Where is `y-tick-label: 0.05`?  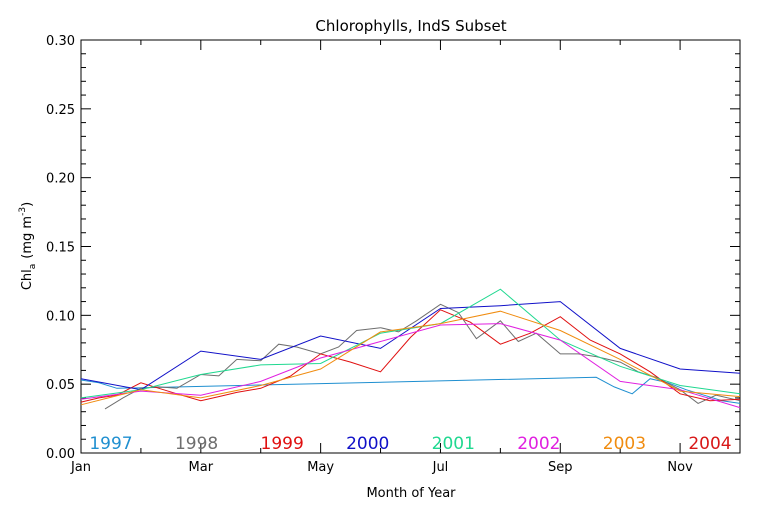
y-tick-label: 0.05 is located at coordinates (60, 385).